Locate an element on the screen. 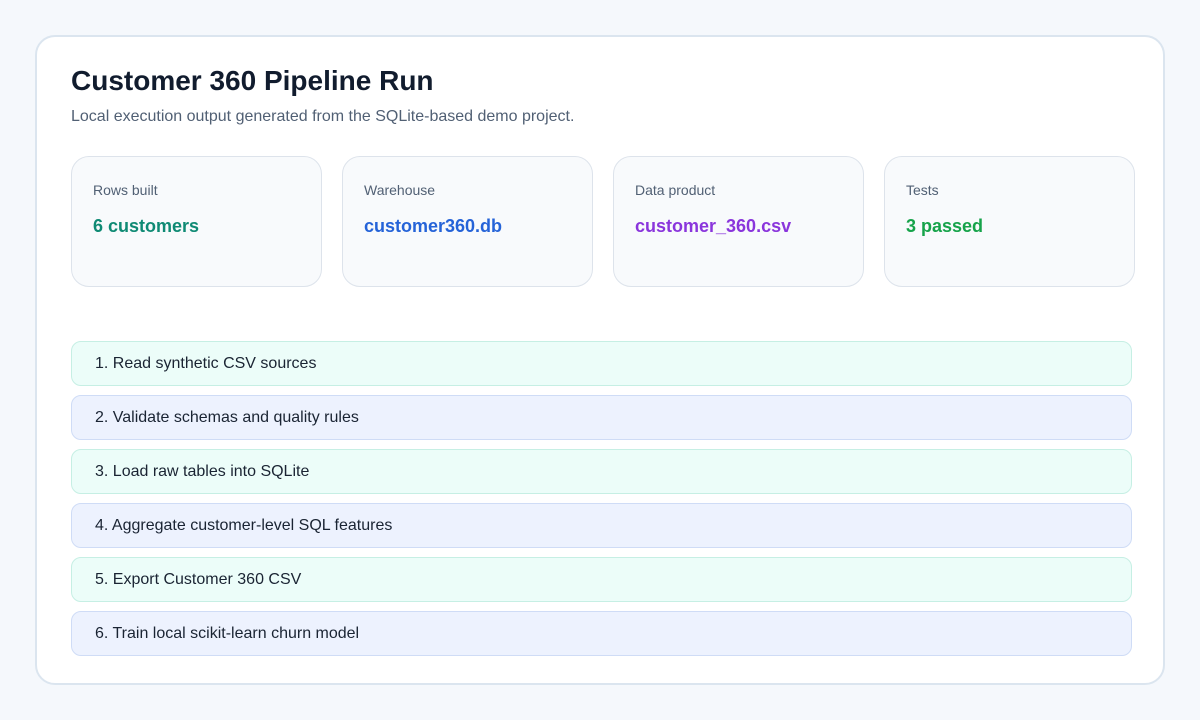 The height and width of the screenshot is (720, 1200). stat-value: customer360.db is located at coordinates (433, 226).